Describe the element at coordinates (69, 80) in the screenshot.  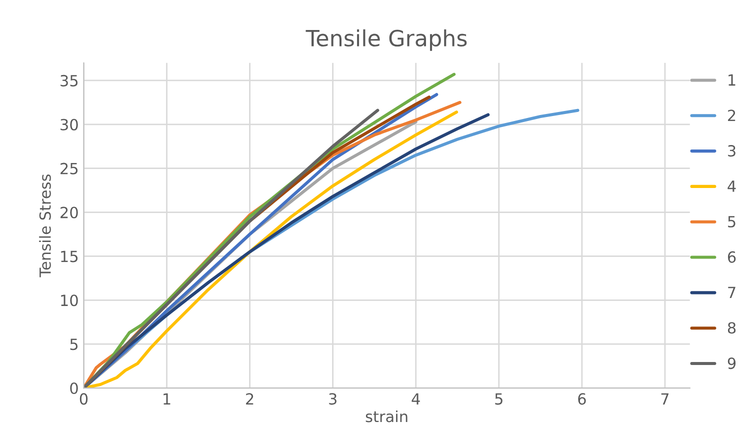
I see `y-tick-label: 35` at that location.